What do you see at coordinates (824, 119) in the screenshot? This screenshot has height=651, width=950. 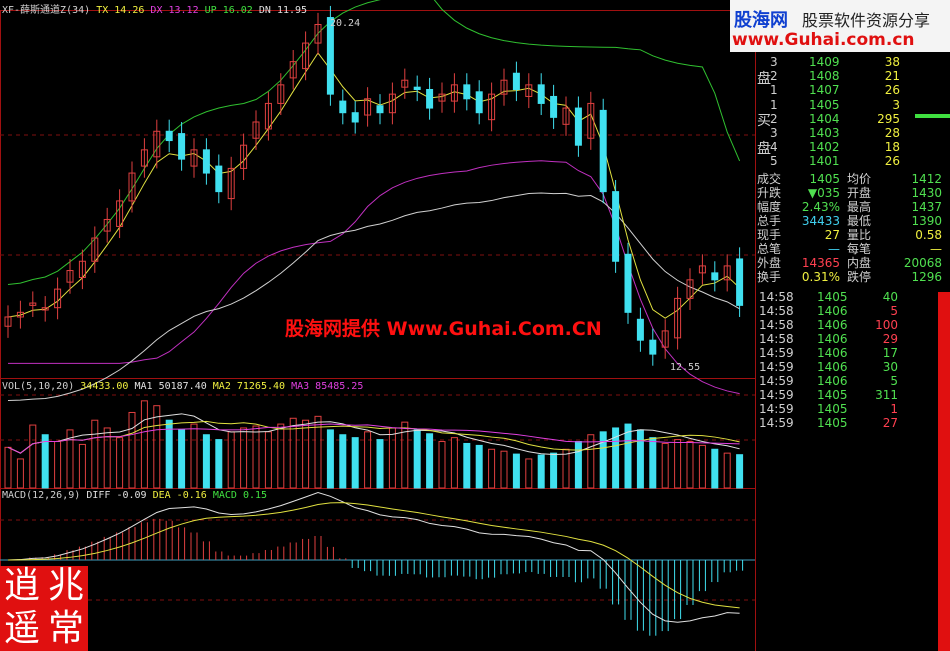 I see `cell: 1404` at bounding box center [824, 119].